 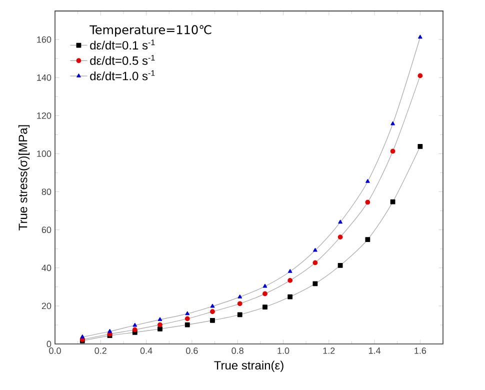 What do you see at coordinates (146, 351) in the screenshot?
I see `x-tick-label: 0.4` at bounding box center [146, 351].